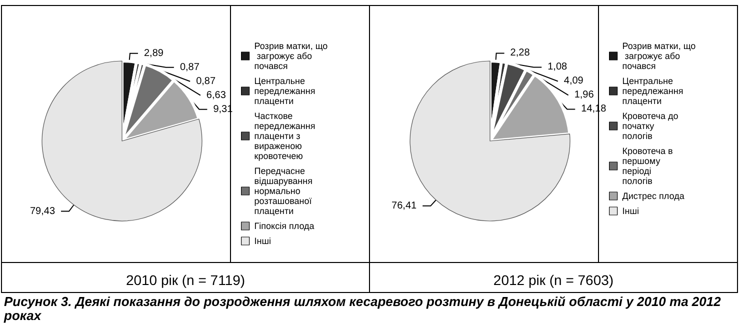 This screenshot has width=739, height=335. I want to click on data-label: 4,09, so click(574, 81).